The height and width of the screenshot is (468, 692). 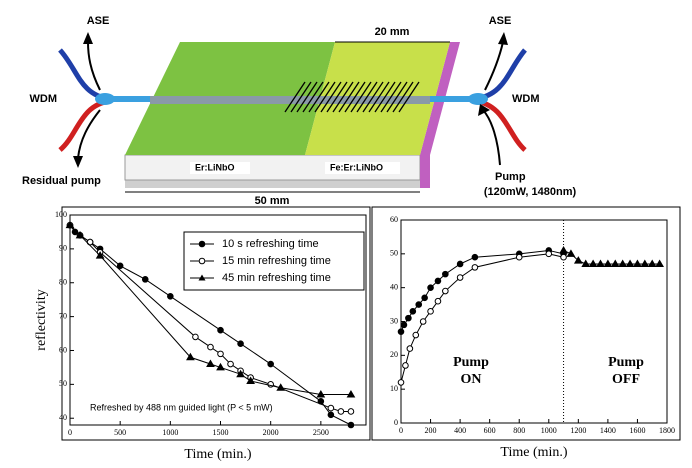 I want to click on y-tick-label: 70, so click(x=63, y=315).